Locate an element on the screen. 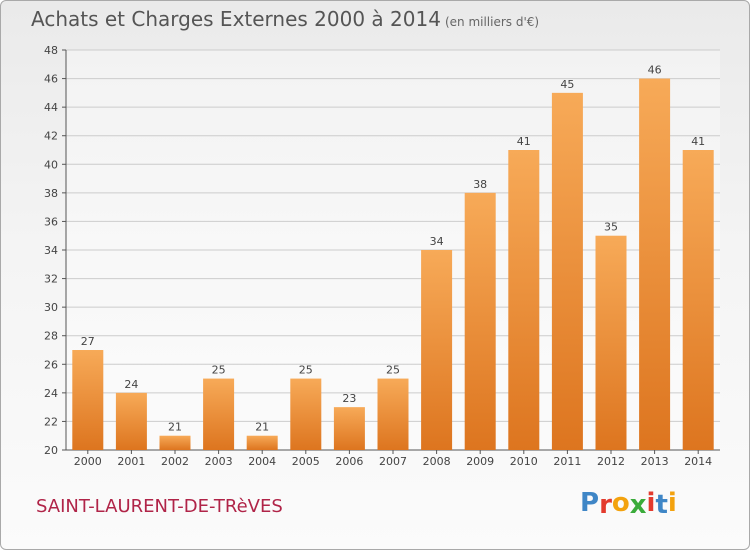  logo-letter: t is located at coordinates (661, 505).